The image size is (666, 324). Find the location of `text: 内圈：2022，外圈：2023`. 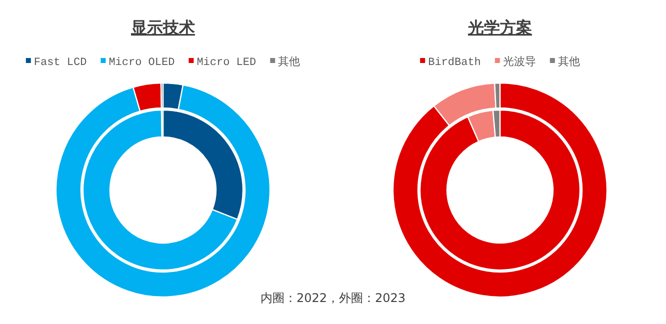

text: 内圈：2022，外圈：2023 is located at coordinates (333, 298).